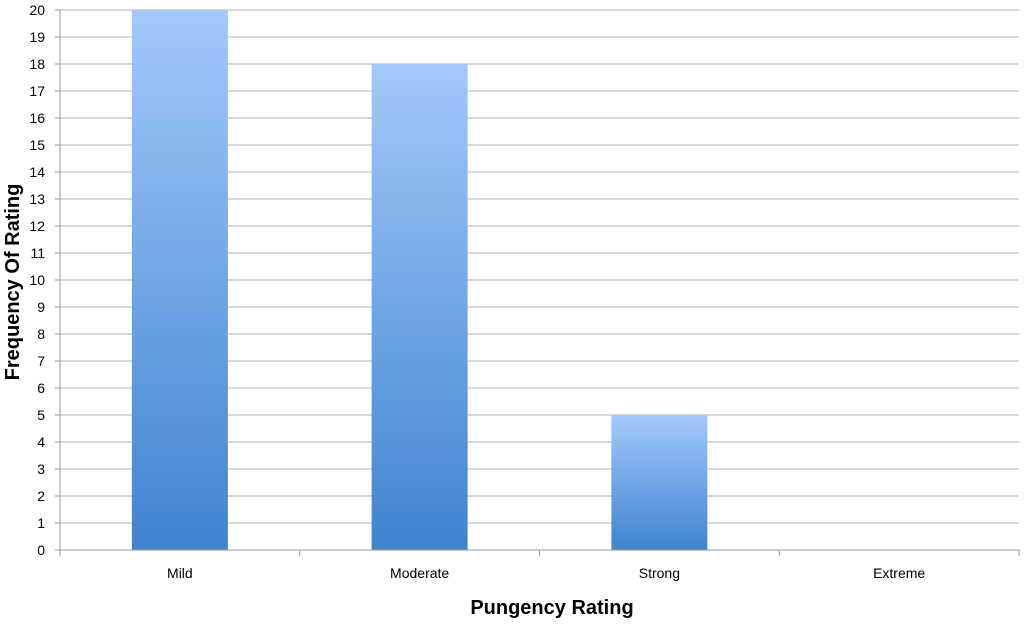 The height and width of the screenshot is (630, 1024). I want to click on y-tick-label: 13, so click(37, 199).